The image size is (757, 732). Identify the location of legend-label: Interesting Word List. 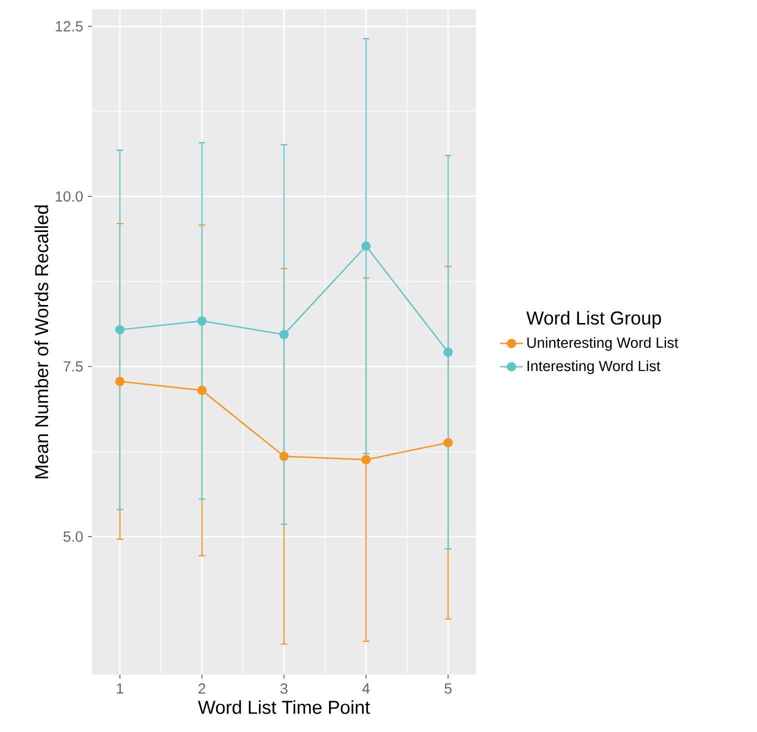
(594, 367).